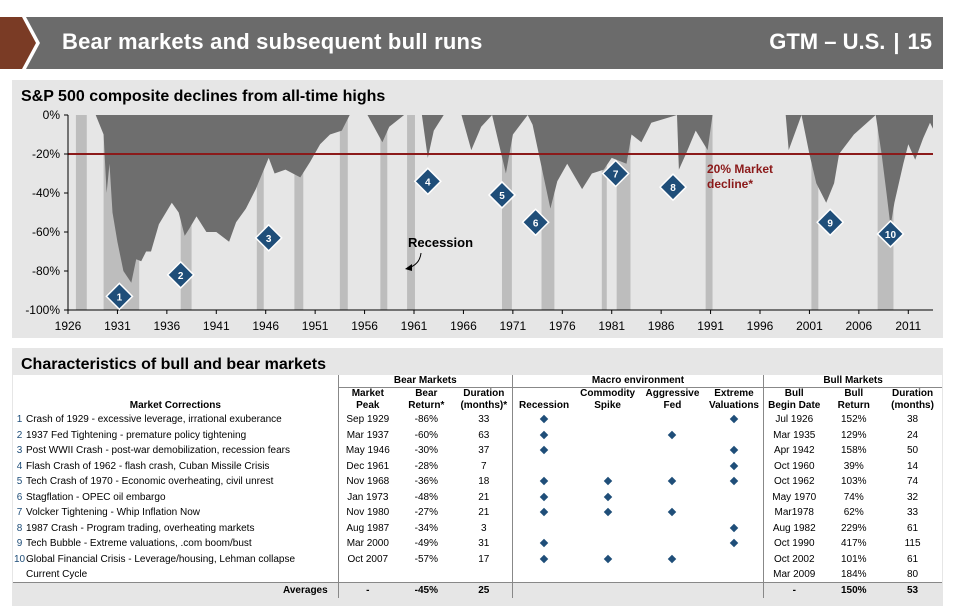 Image resolution: width=954 pixels, height=613 pixels. I want to click on bull-duration-cell: 24, so click(913, 435).